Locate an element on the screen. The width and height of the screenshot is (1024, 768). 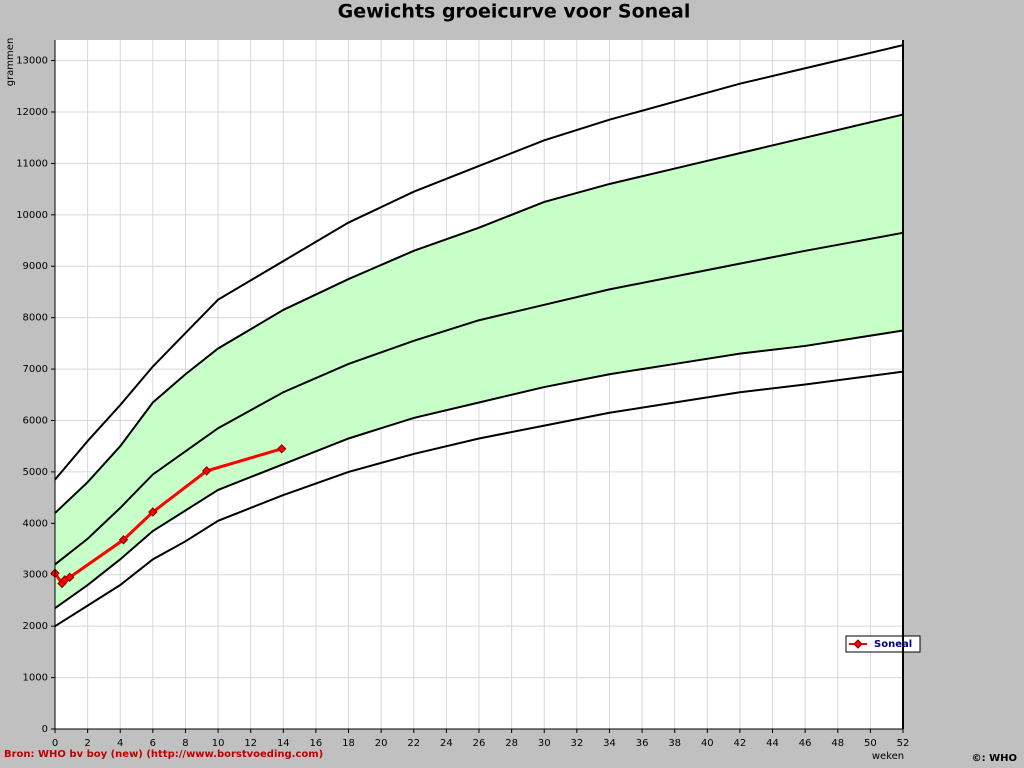
x-tick-label: 38 is located at coordinates (674, 743).